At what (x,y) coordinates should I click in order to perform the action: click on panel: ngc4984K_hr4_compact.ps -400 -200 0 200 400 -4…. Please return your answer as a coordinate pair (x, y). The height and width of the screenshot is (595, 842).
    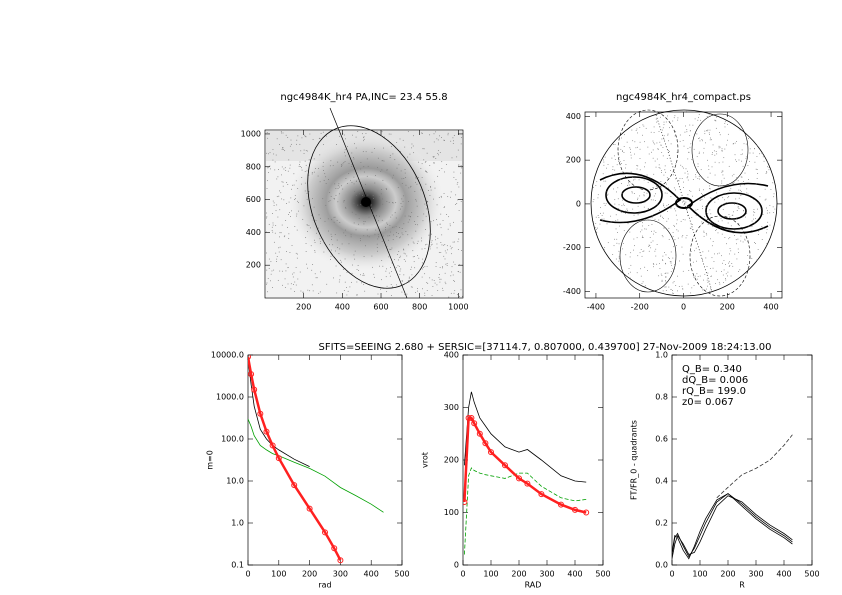
    Looking at the image, I should click on (673, 202).